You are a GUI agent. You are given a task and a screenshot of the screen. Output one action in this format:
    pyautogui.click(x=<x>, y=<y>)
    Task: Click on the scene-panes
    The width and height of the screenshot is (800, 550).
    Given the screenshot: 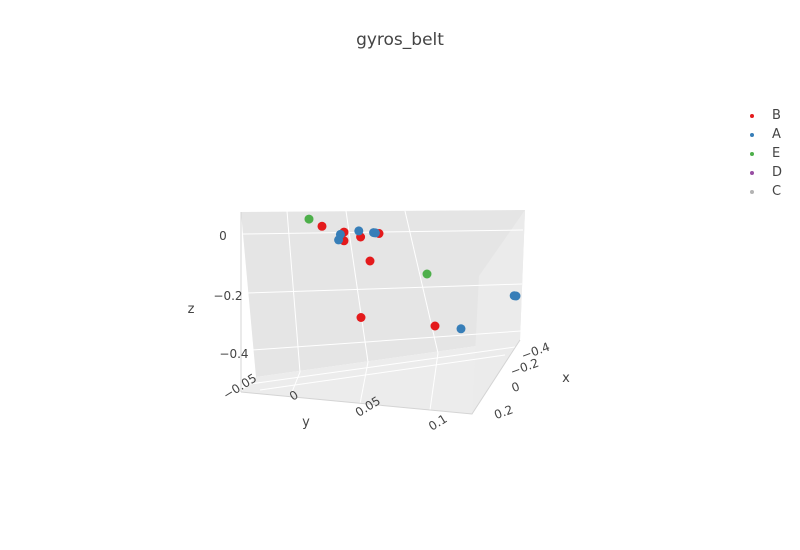 What is the action you would take?
    pyautogui.click(x=383, y=312)
    